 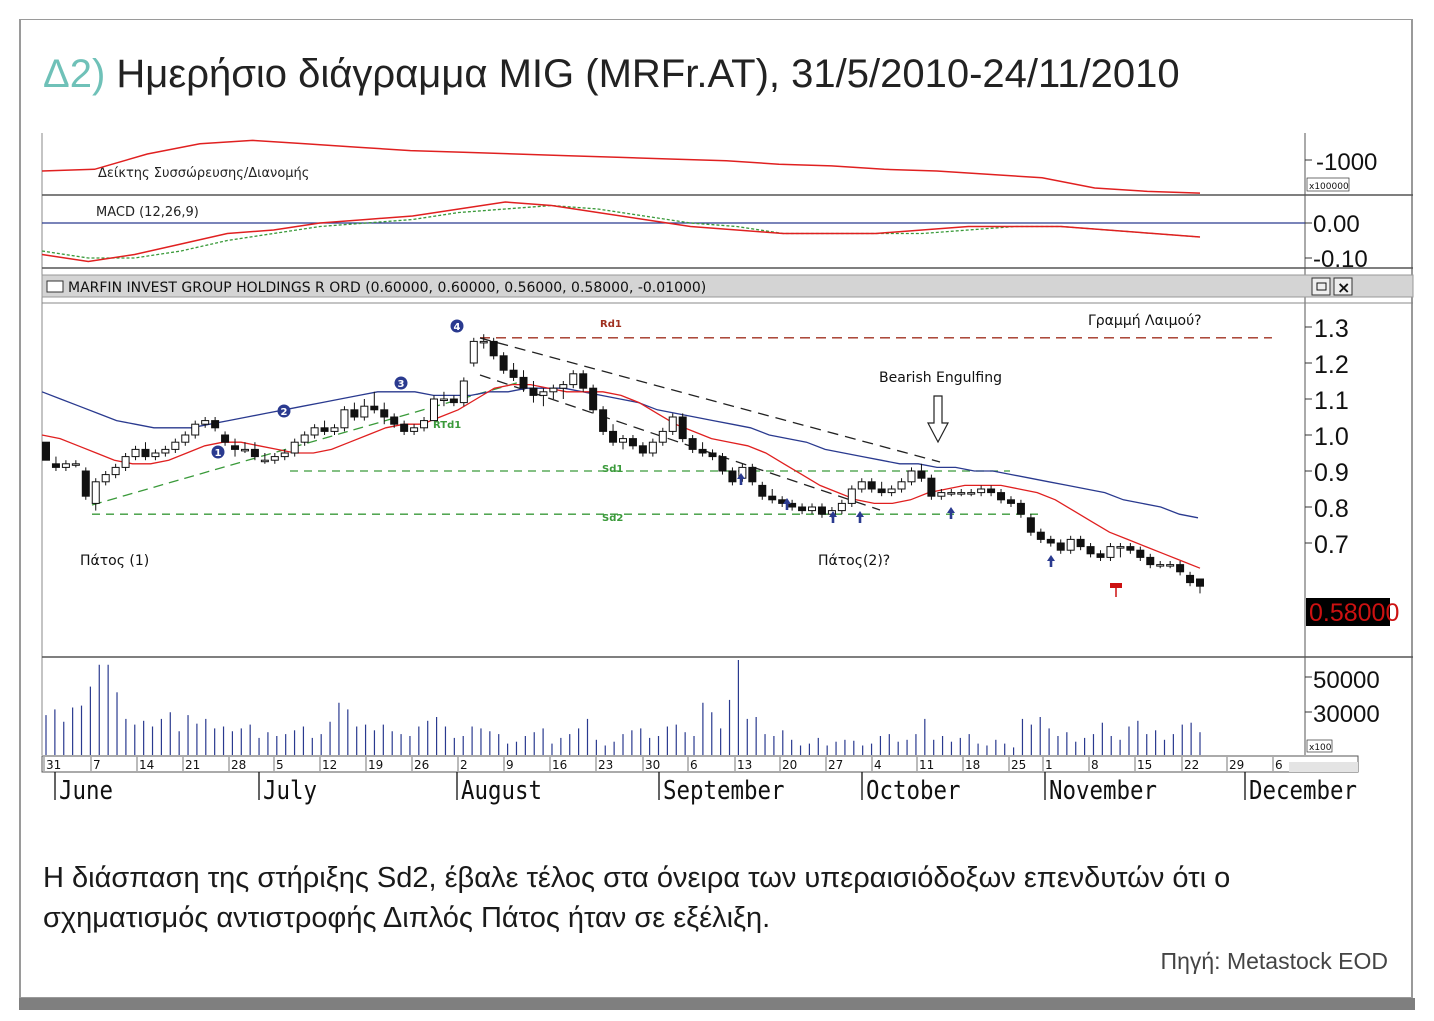 I want to click on down-arrow-icon, so click(x=938, y=419).